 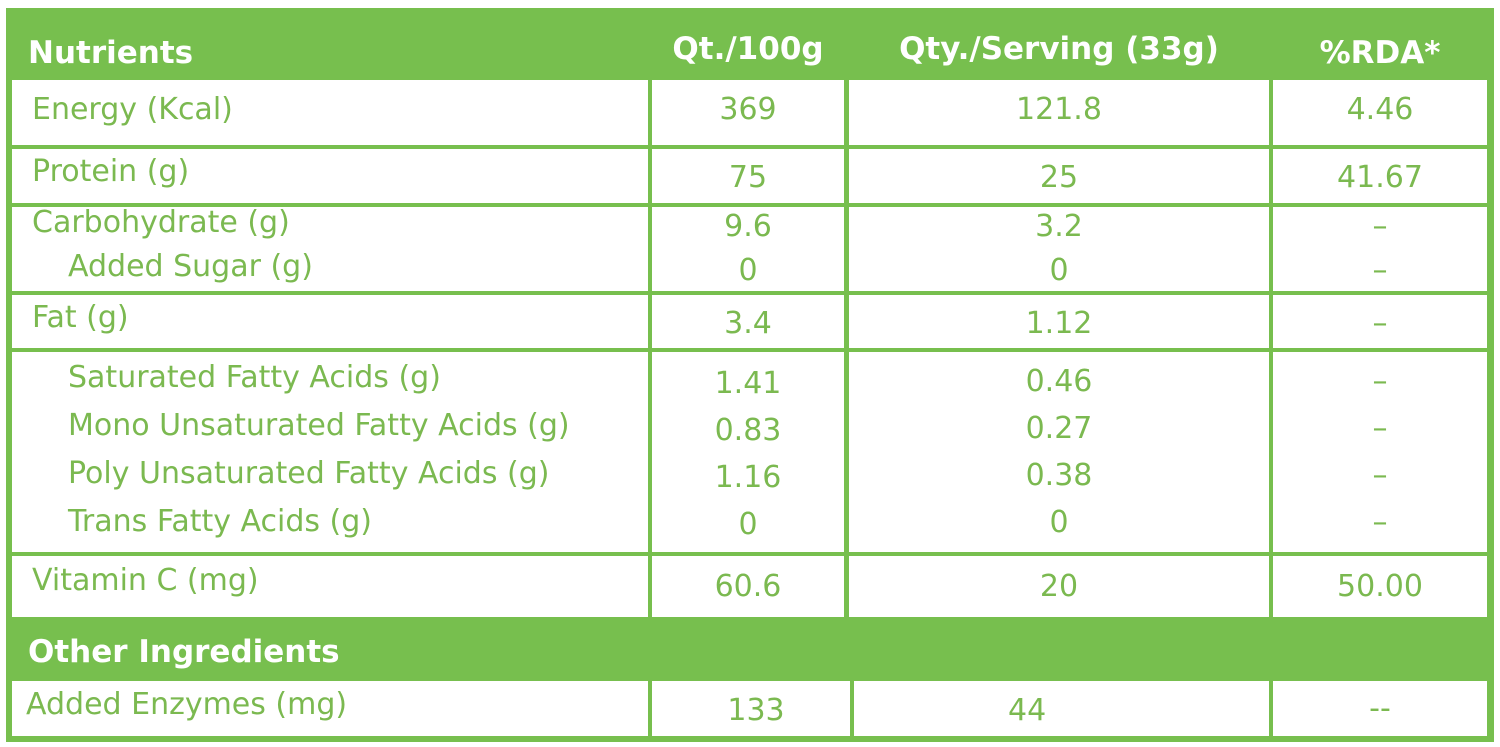 I want to click on value-per-100g: 9.6 0, so click(x=748, y=249).